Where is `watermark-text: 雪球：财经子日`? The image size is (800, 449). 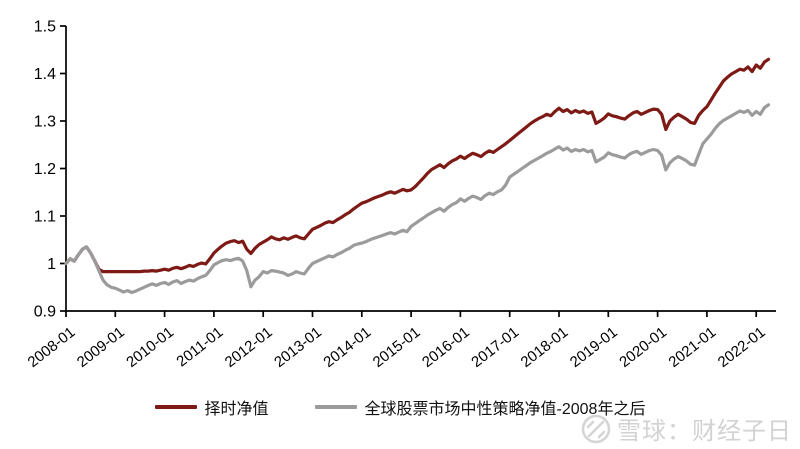 watermark-text: 雪球：财经子日 is located at coordinates (704, 431).